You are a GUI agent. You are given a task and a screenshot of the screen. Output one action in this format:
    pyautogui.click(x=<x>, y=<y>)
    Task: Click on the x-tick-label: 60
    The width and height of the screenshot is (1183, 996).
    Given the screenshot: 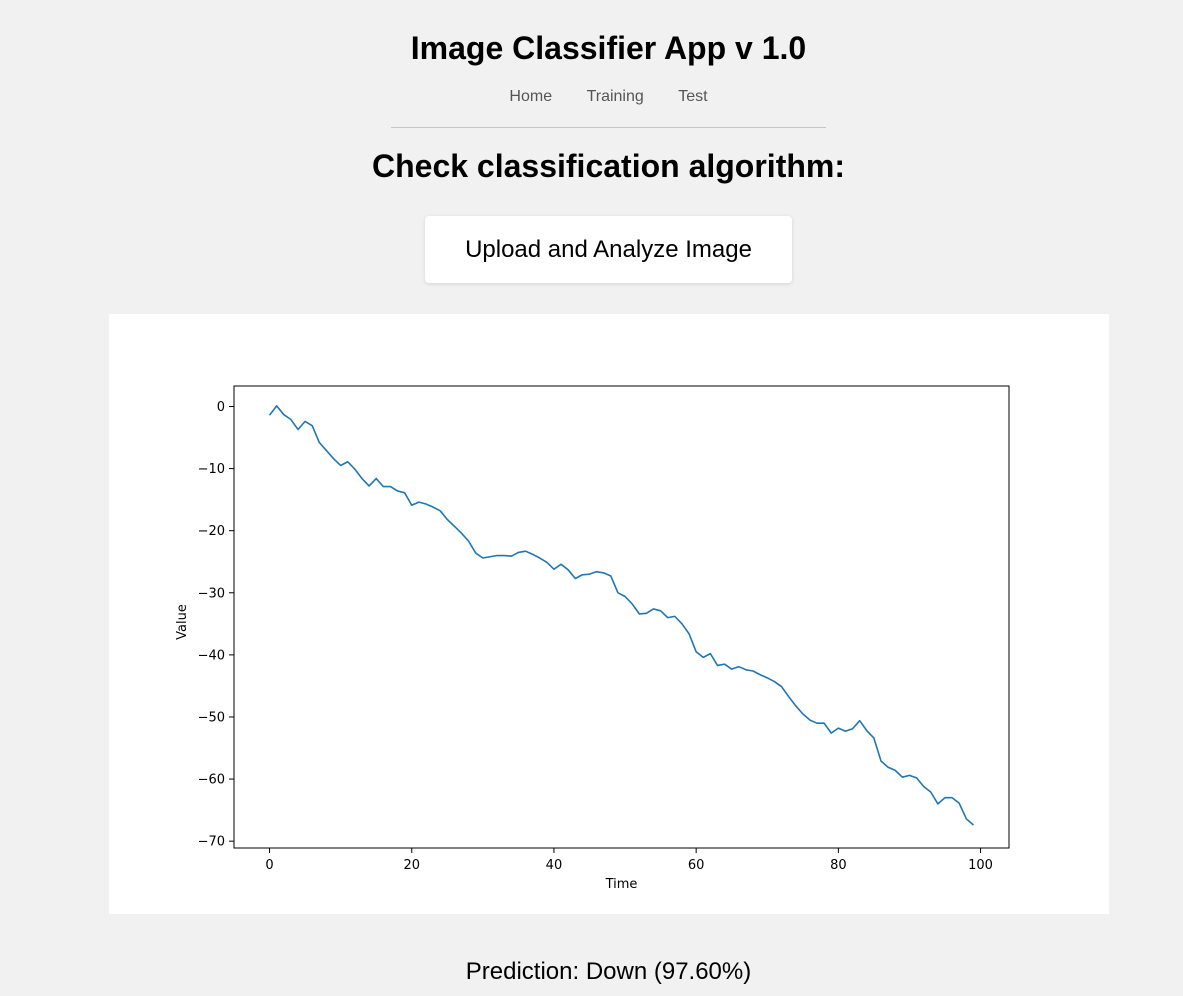 What is the action you would take?
    pyautogui.click(x=696, y=865)
    